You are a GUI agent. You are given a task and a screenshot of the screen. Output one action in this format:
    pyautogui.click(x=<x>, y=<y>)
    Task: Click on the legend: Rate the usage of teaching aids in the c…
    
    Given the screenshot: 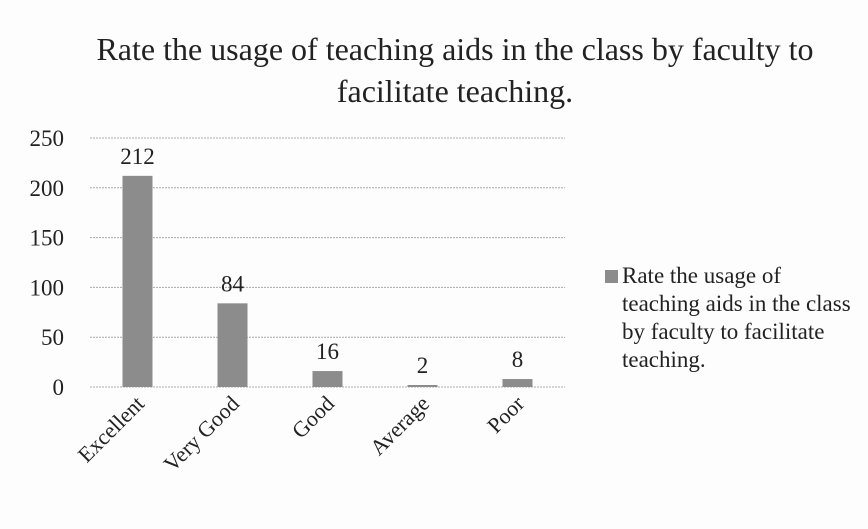 What is the action you would take?
    pyautogui.click(x=730, y=318)
    